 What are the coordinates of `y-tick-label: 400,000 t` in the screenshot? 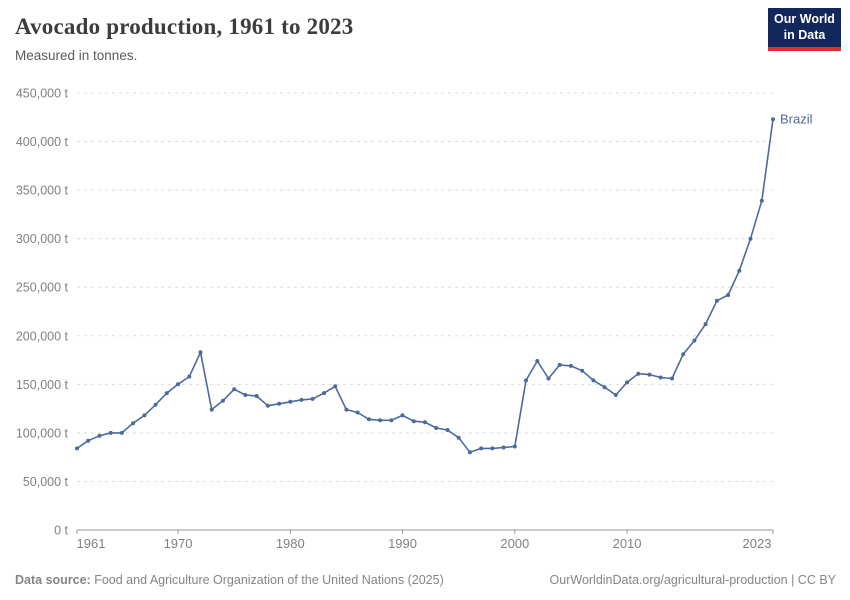 It's located at (42, 142).